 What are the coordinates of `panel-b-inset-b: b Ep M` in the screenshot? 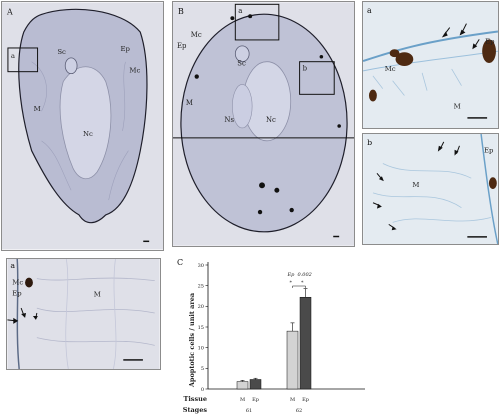 It's located at (430, 189).